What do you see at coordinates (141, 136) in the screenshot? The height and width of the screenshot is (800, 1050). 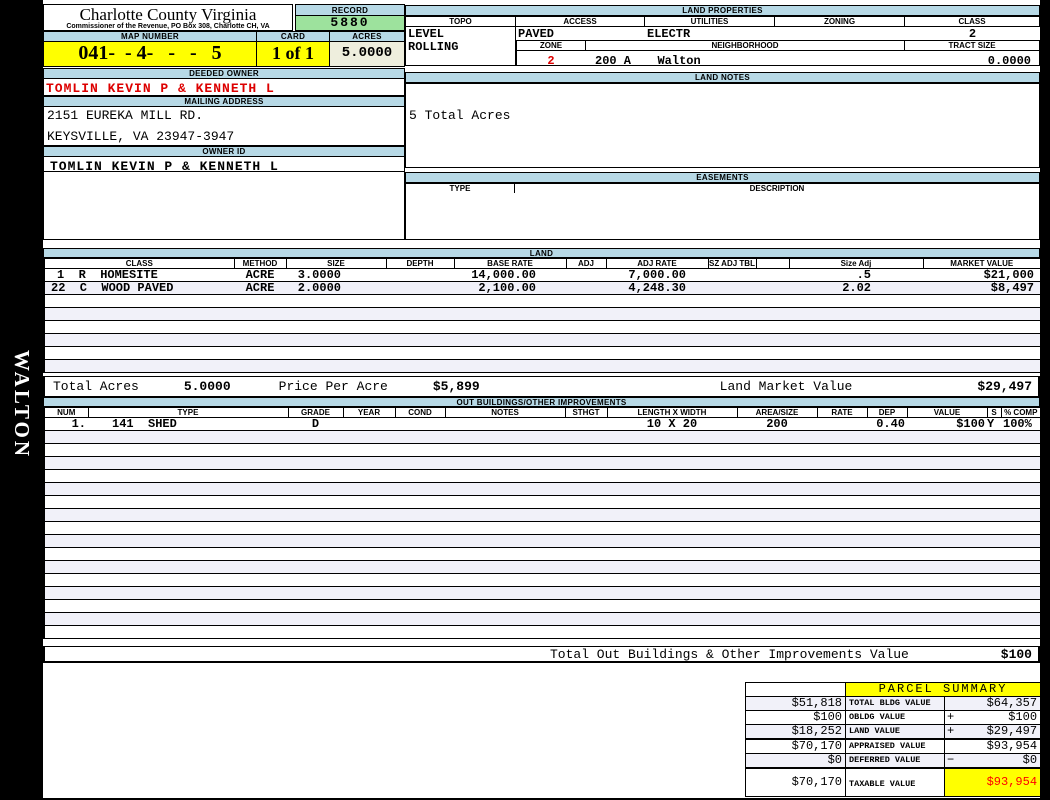 I see `address-line-2: KEYSVILLE, VA 23947-3947` at bounding box center [141, 136].